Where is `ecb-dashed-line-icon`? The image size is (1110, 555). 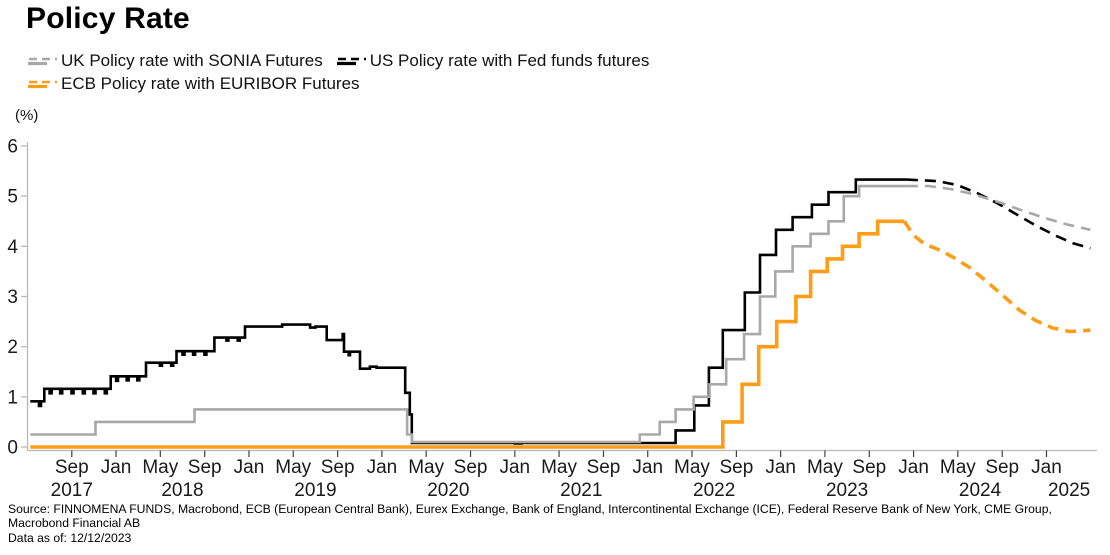 ecb-dashed-line-icon is located at coordinates (42, 84).